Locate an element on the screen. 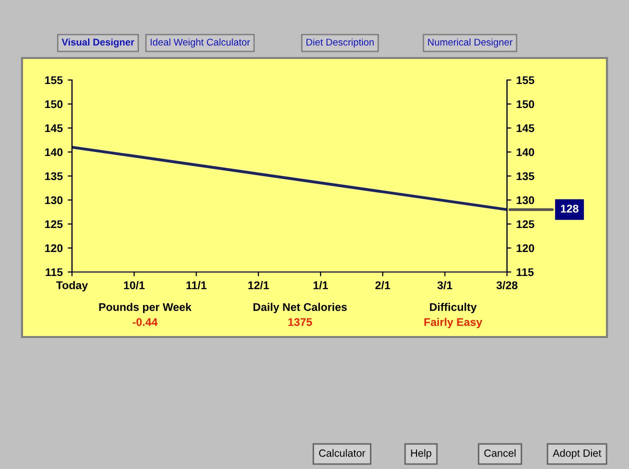  text: -0.44 is located at coordinates (145, 322).